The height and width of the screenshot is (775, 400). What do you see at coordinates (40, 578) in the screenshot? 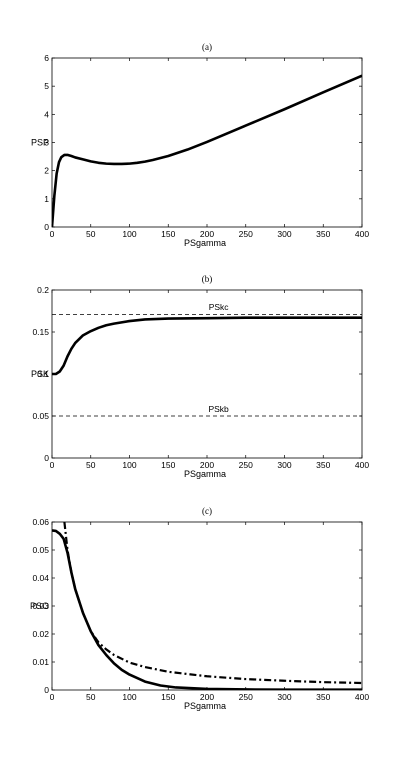
I see `y-tick-label: 0.04` at bounding box center [40, 578].